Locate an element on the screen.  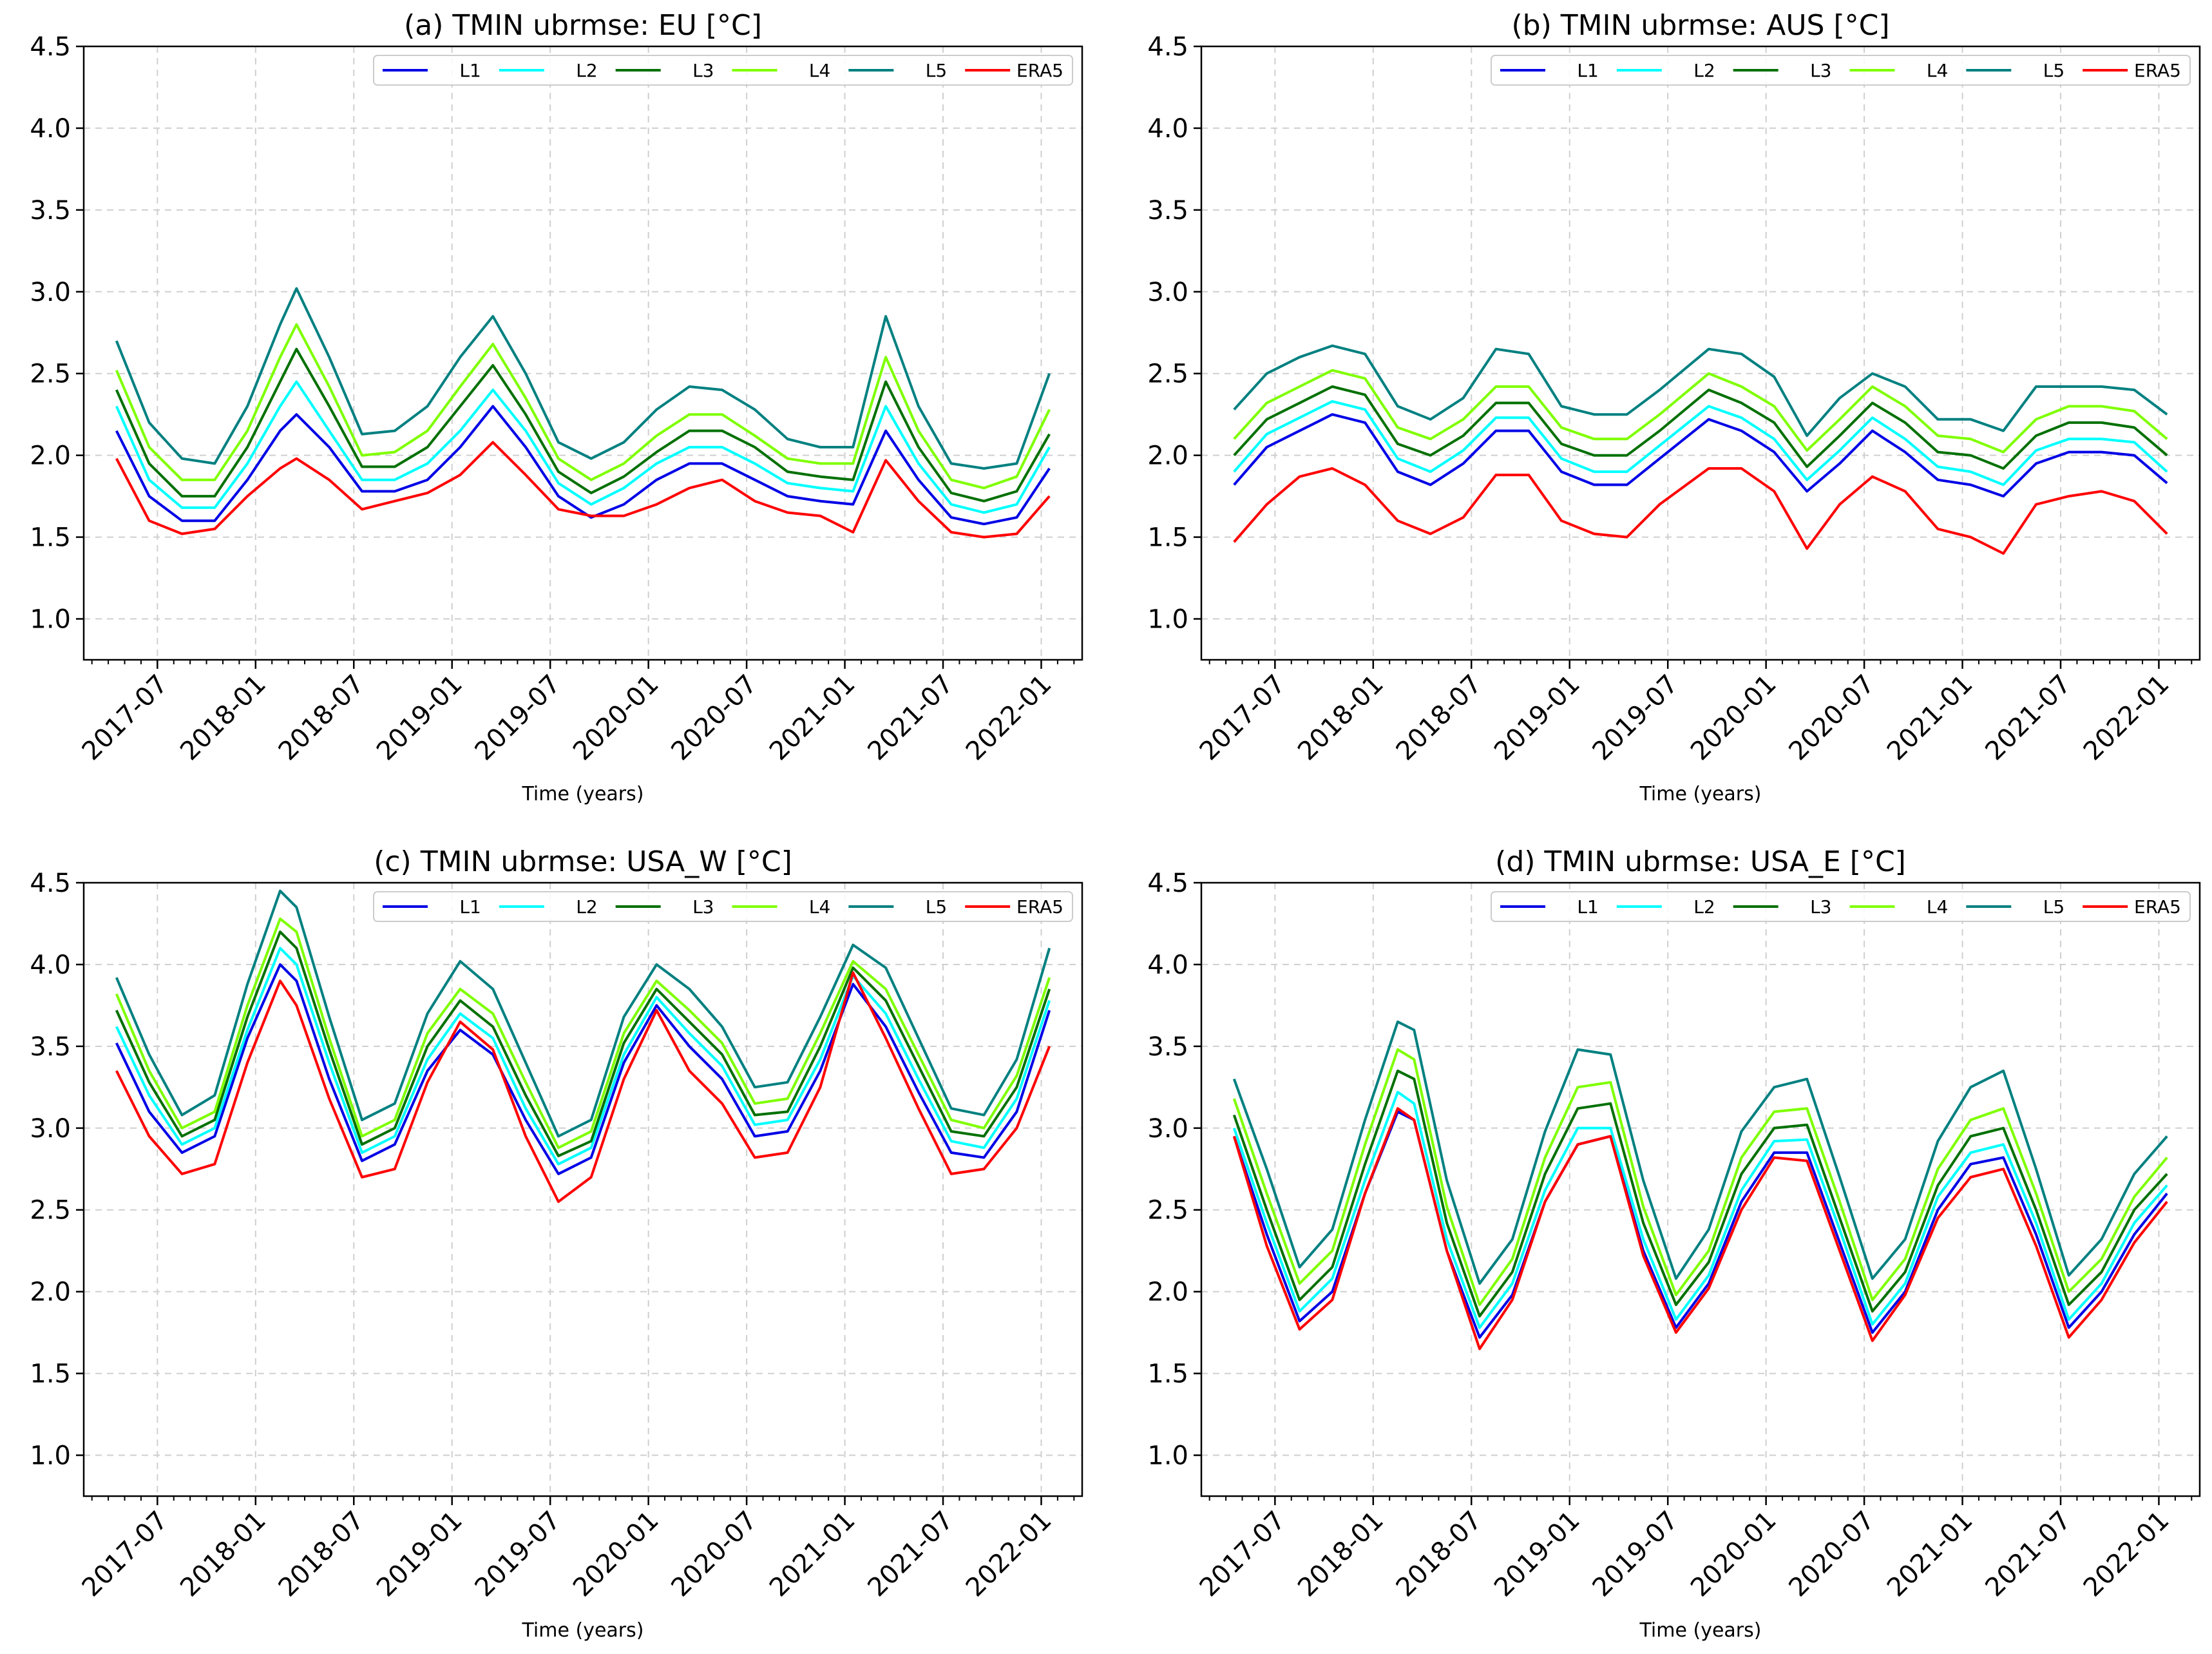
chart-title-b: (b) TMIN ubrmse: AUS [°C] is located at coordinates (1700, 25).